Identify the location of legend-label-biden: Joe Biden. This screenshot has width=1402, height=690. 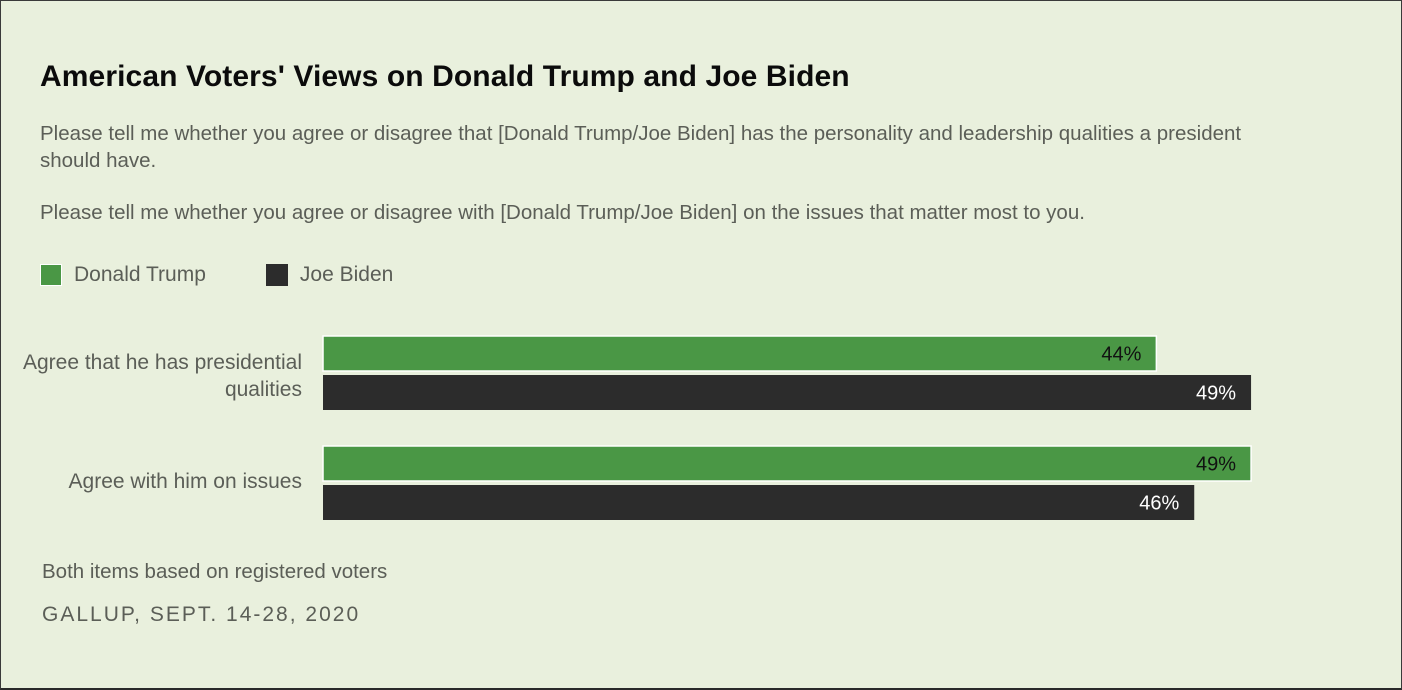
(346, 274).